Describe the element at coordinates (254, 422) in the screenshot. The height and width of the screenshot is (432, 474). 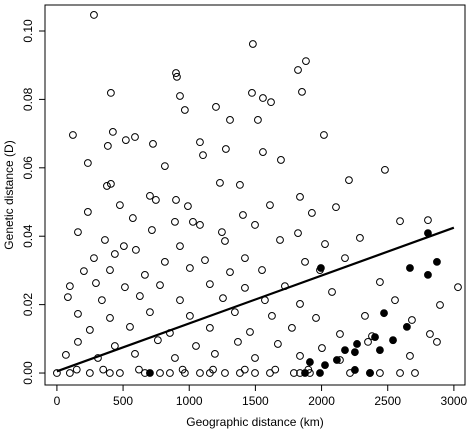
I see `x-axis-label: Geographic distance (km)` at that location.